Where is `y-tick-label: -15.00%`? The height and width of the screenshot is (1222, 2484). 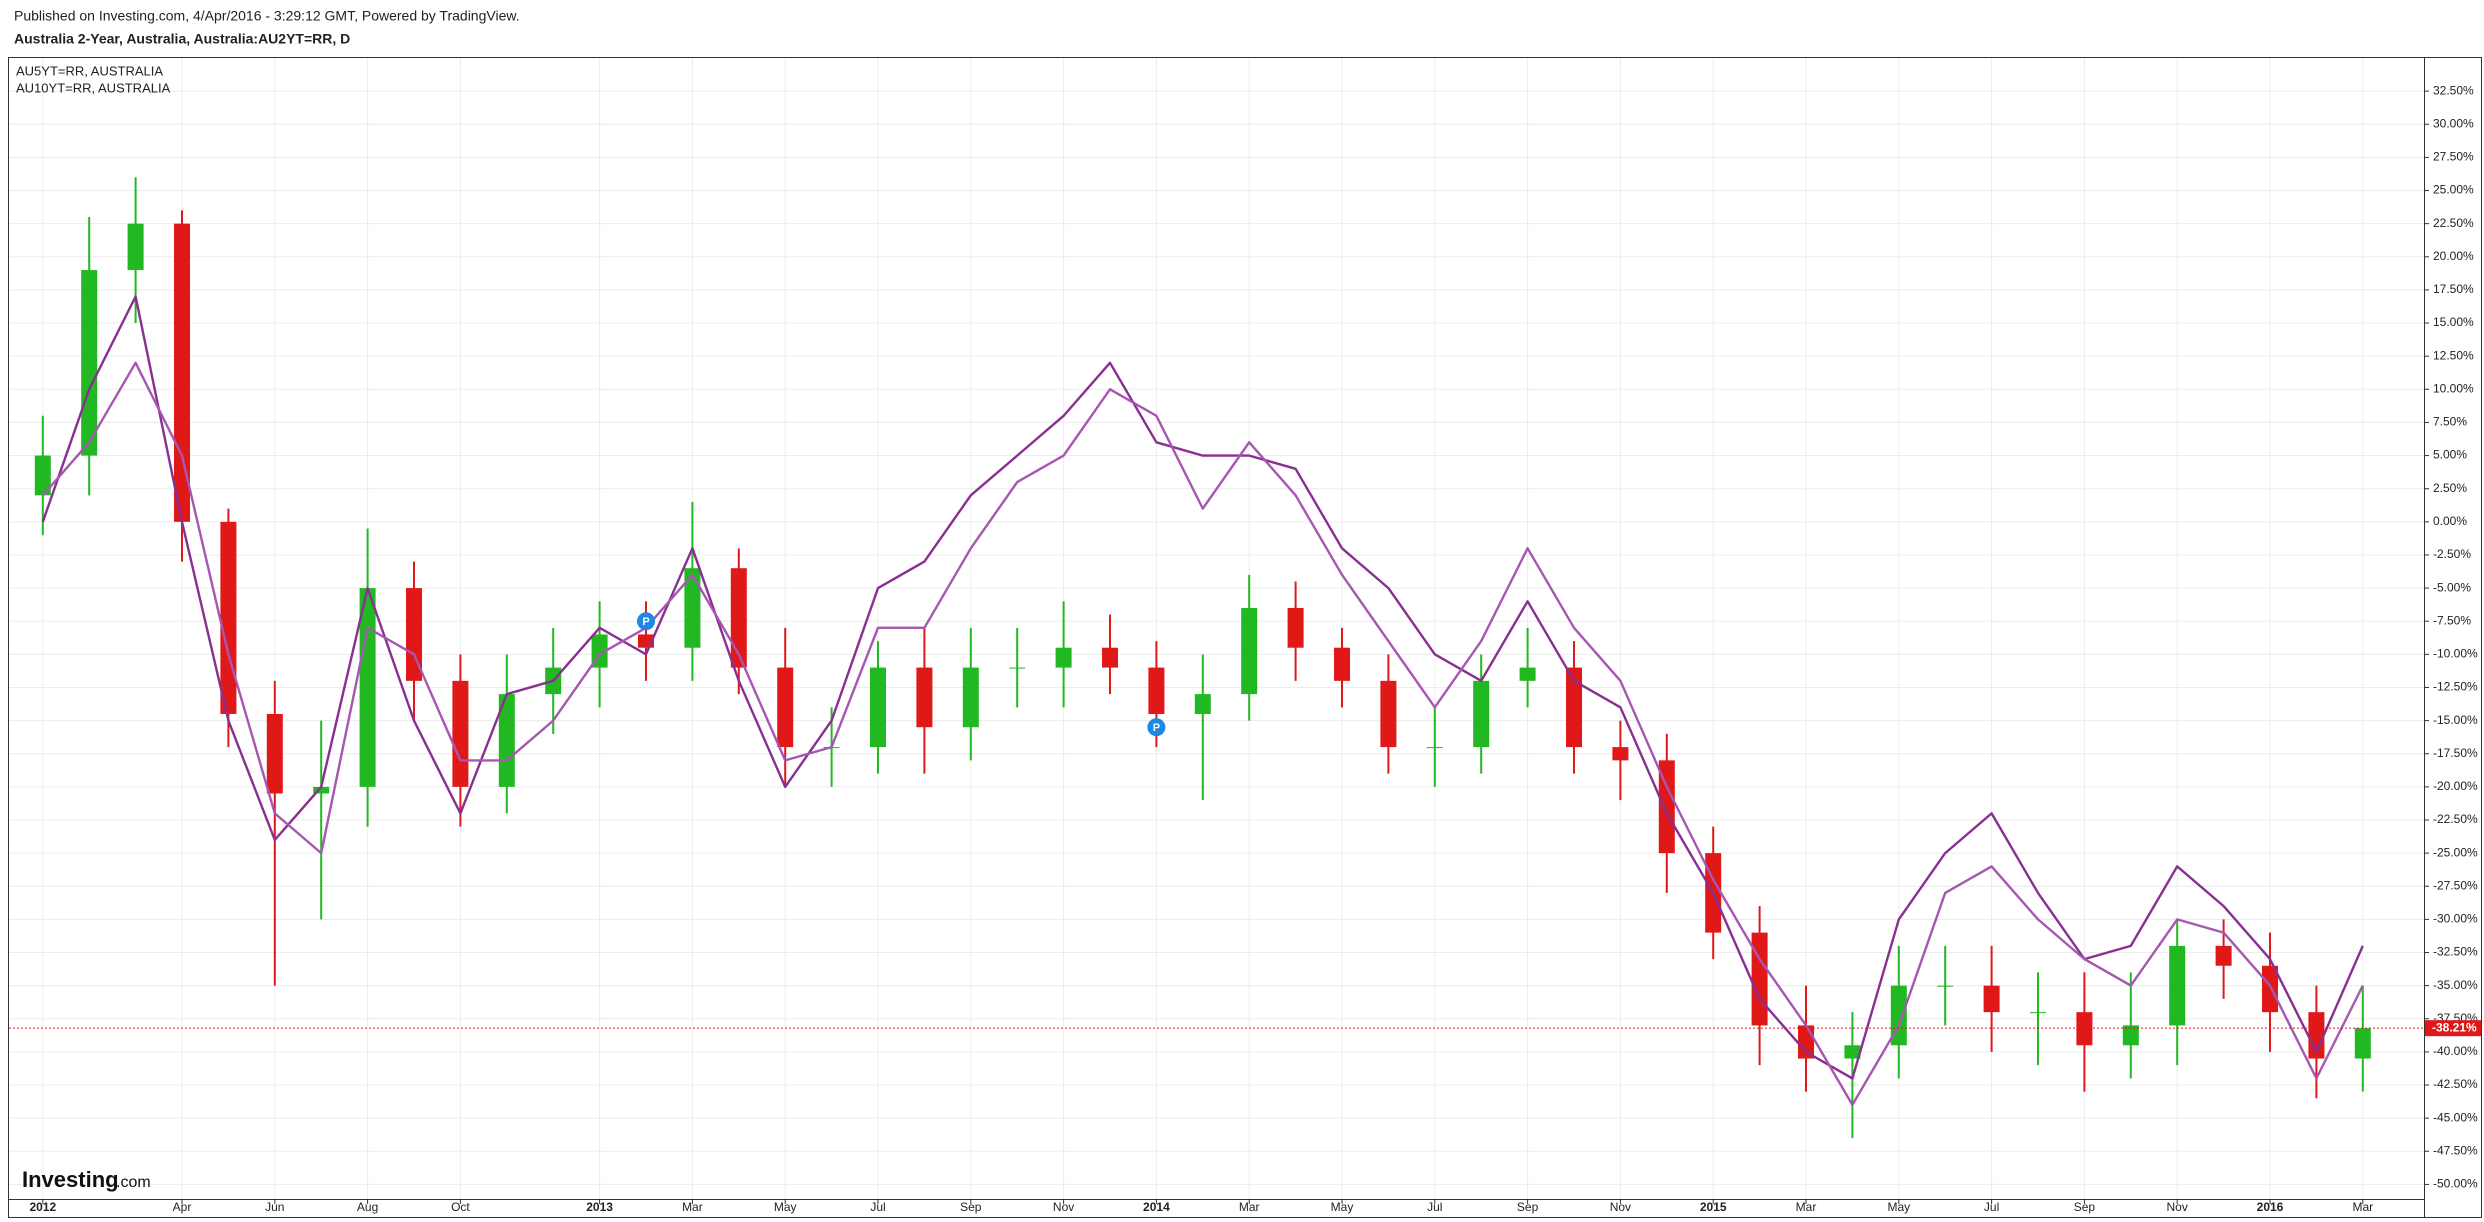
y-tick-label: -15.00% is located at coordinates (2455, 720).